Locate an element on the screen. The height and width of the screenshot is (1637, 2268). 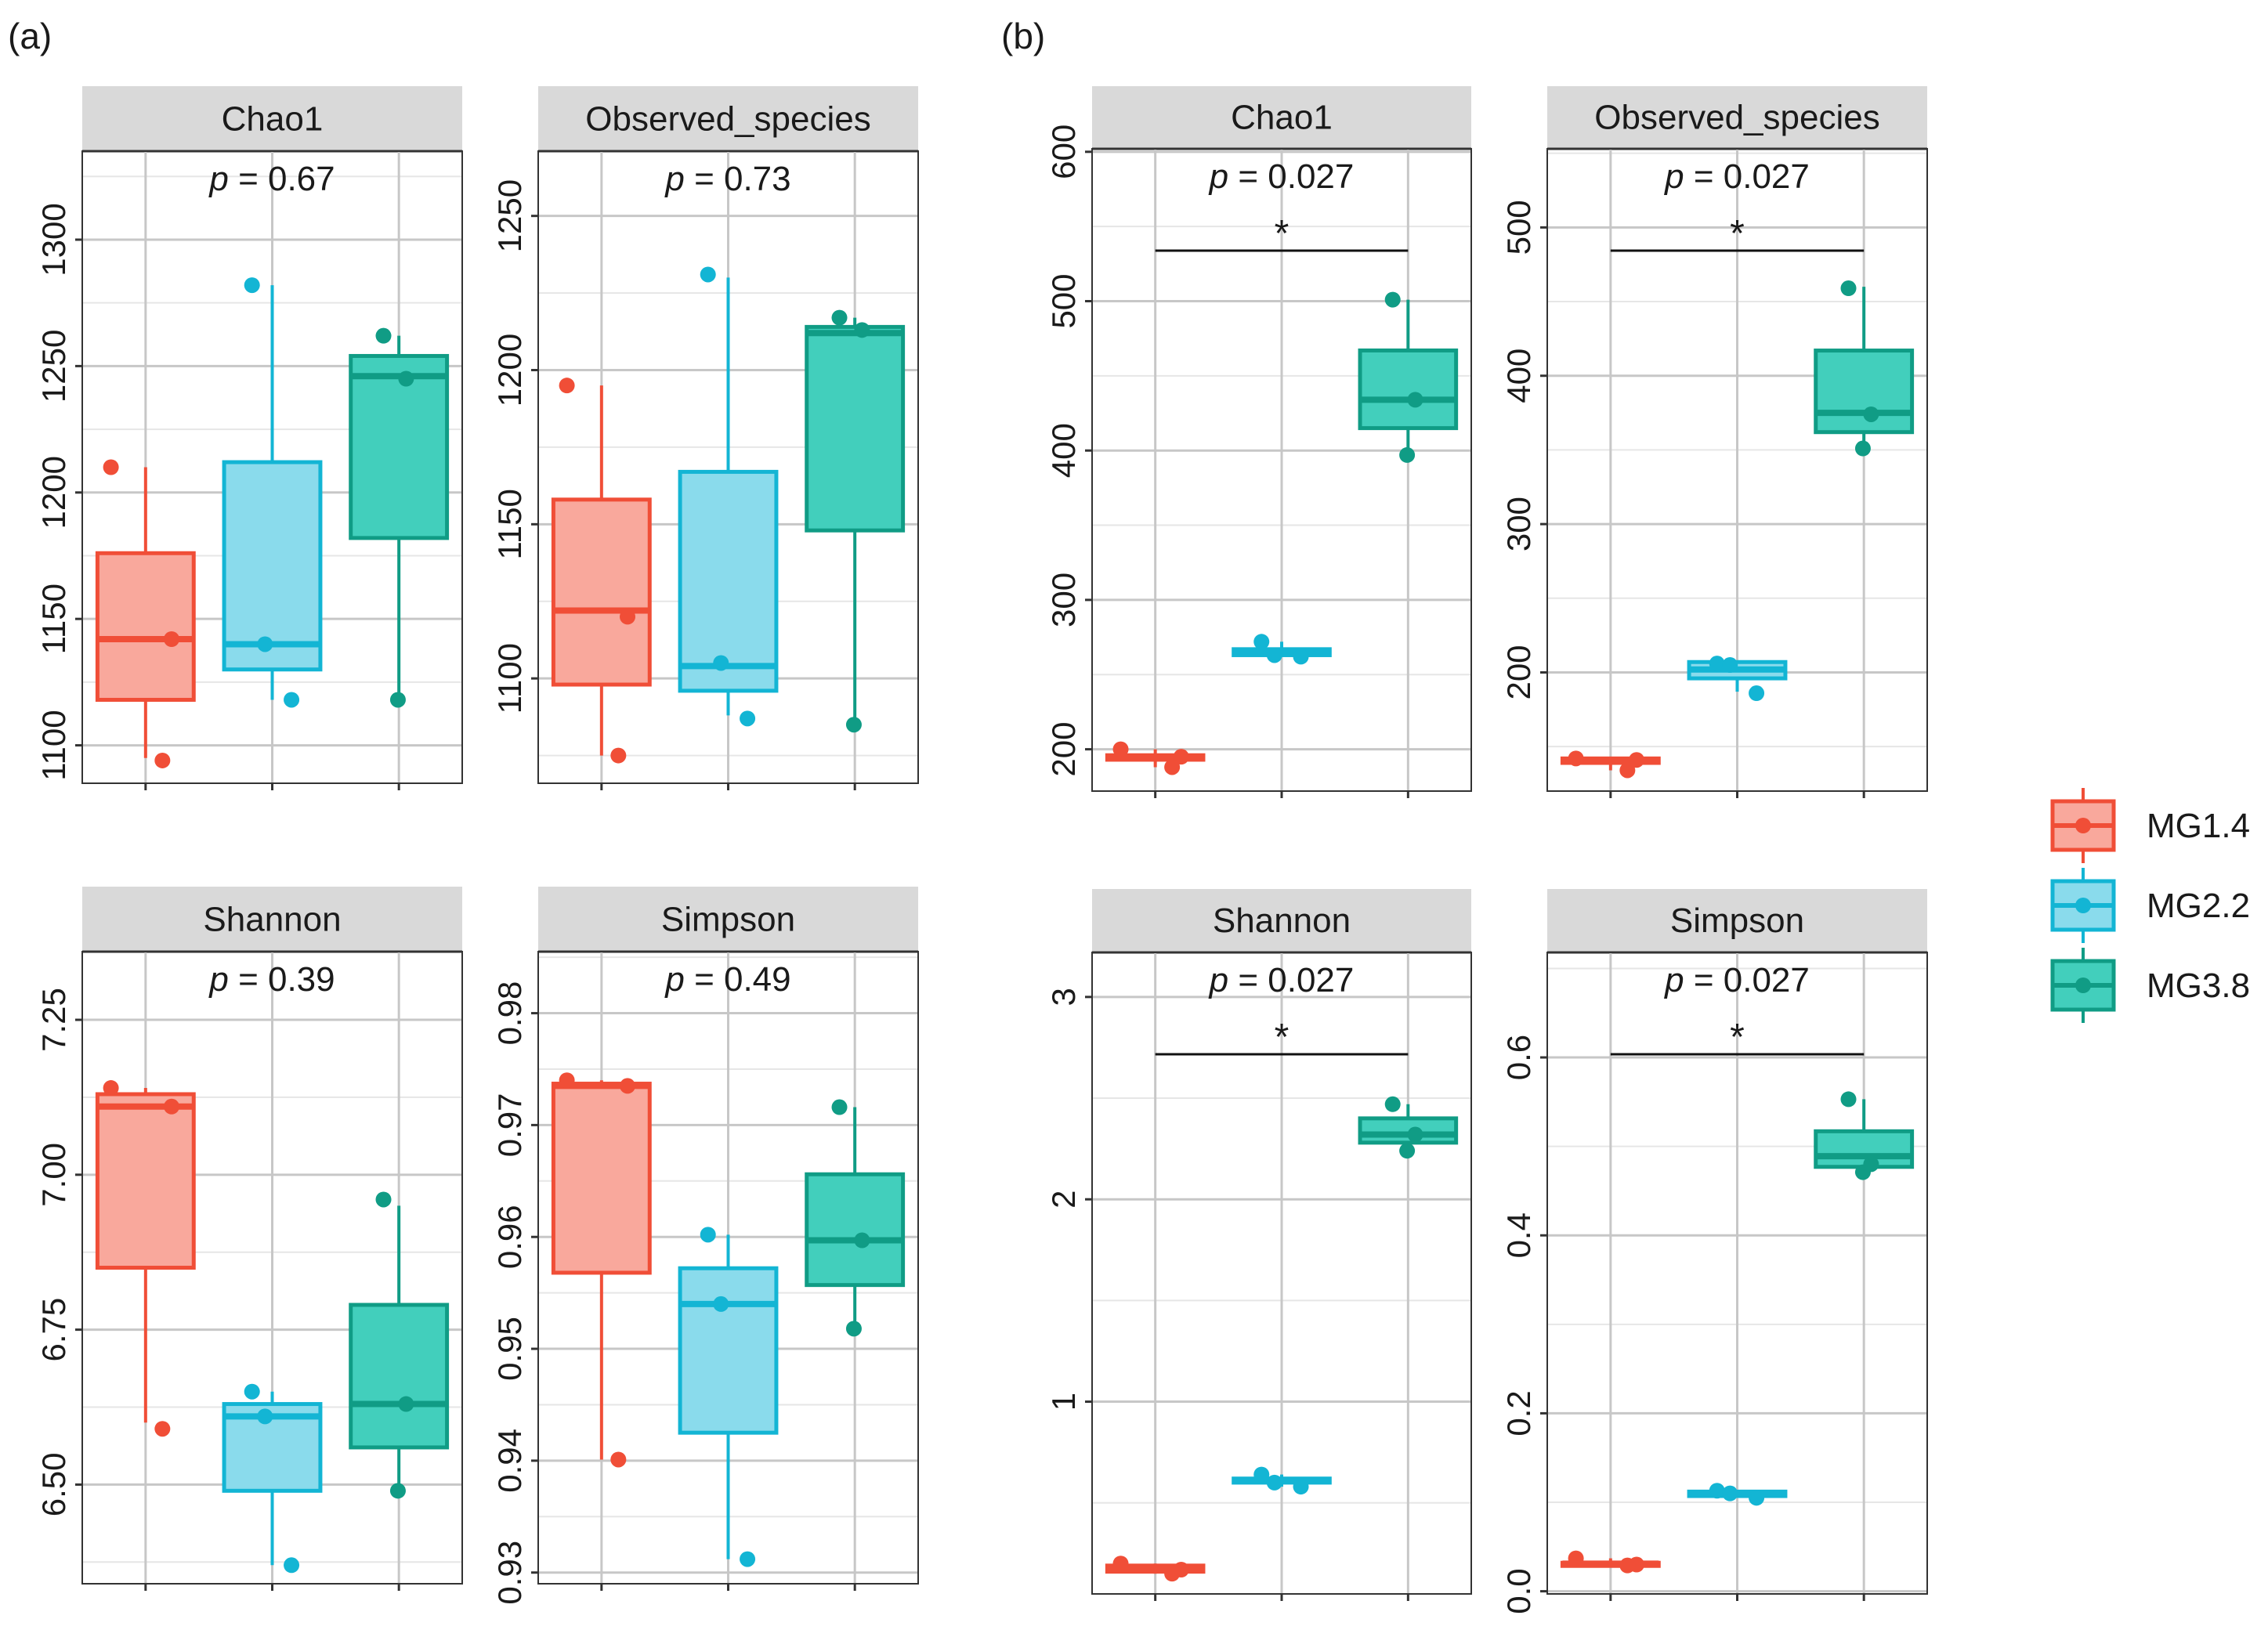
legend-key-MG2.2 is located at coordinates (2083, 905).